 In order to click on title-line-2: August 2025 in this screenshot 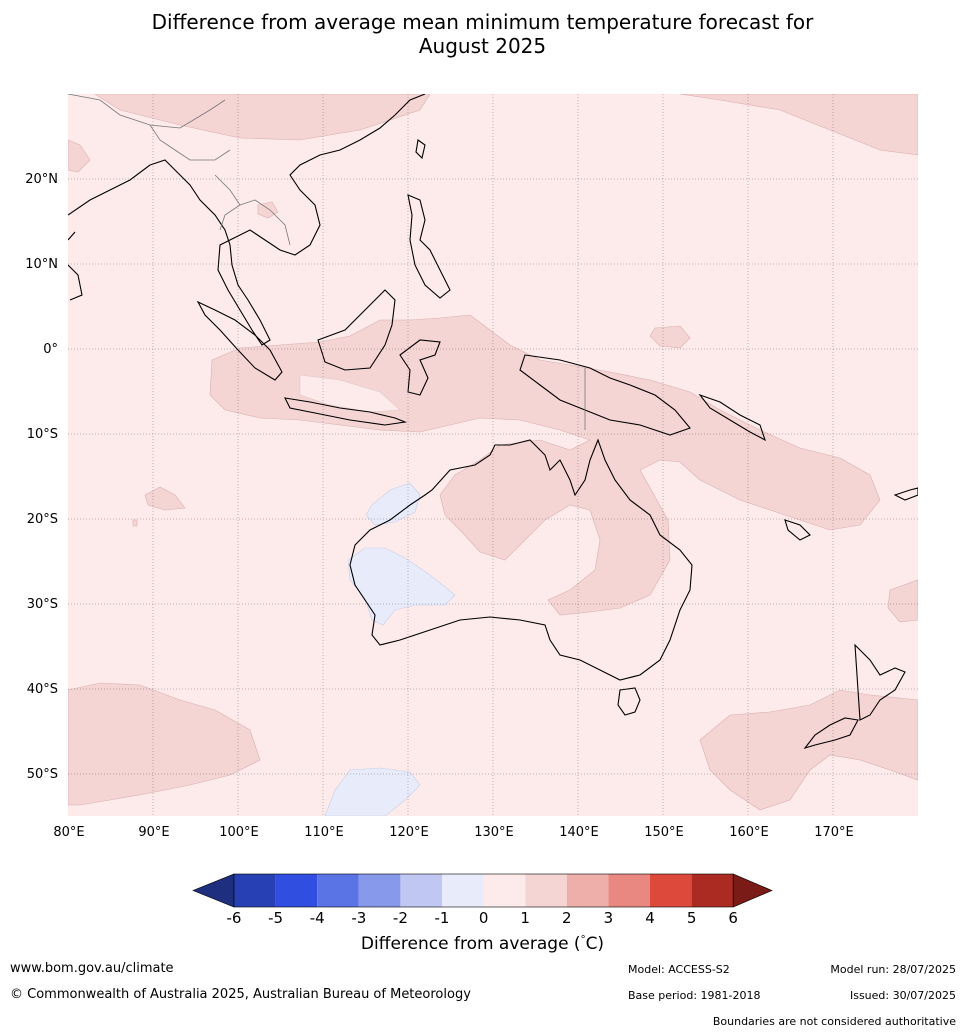, I will do `click(482, 46)`.